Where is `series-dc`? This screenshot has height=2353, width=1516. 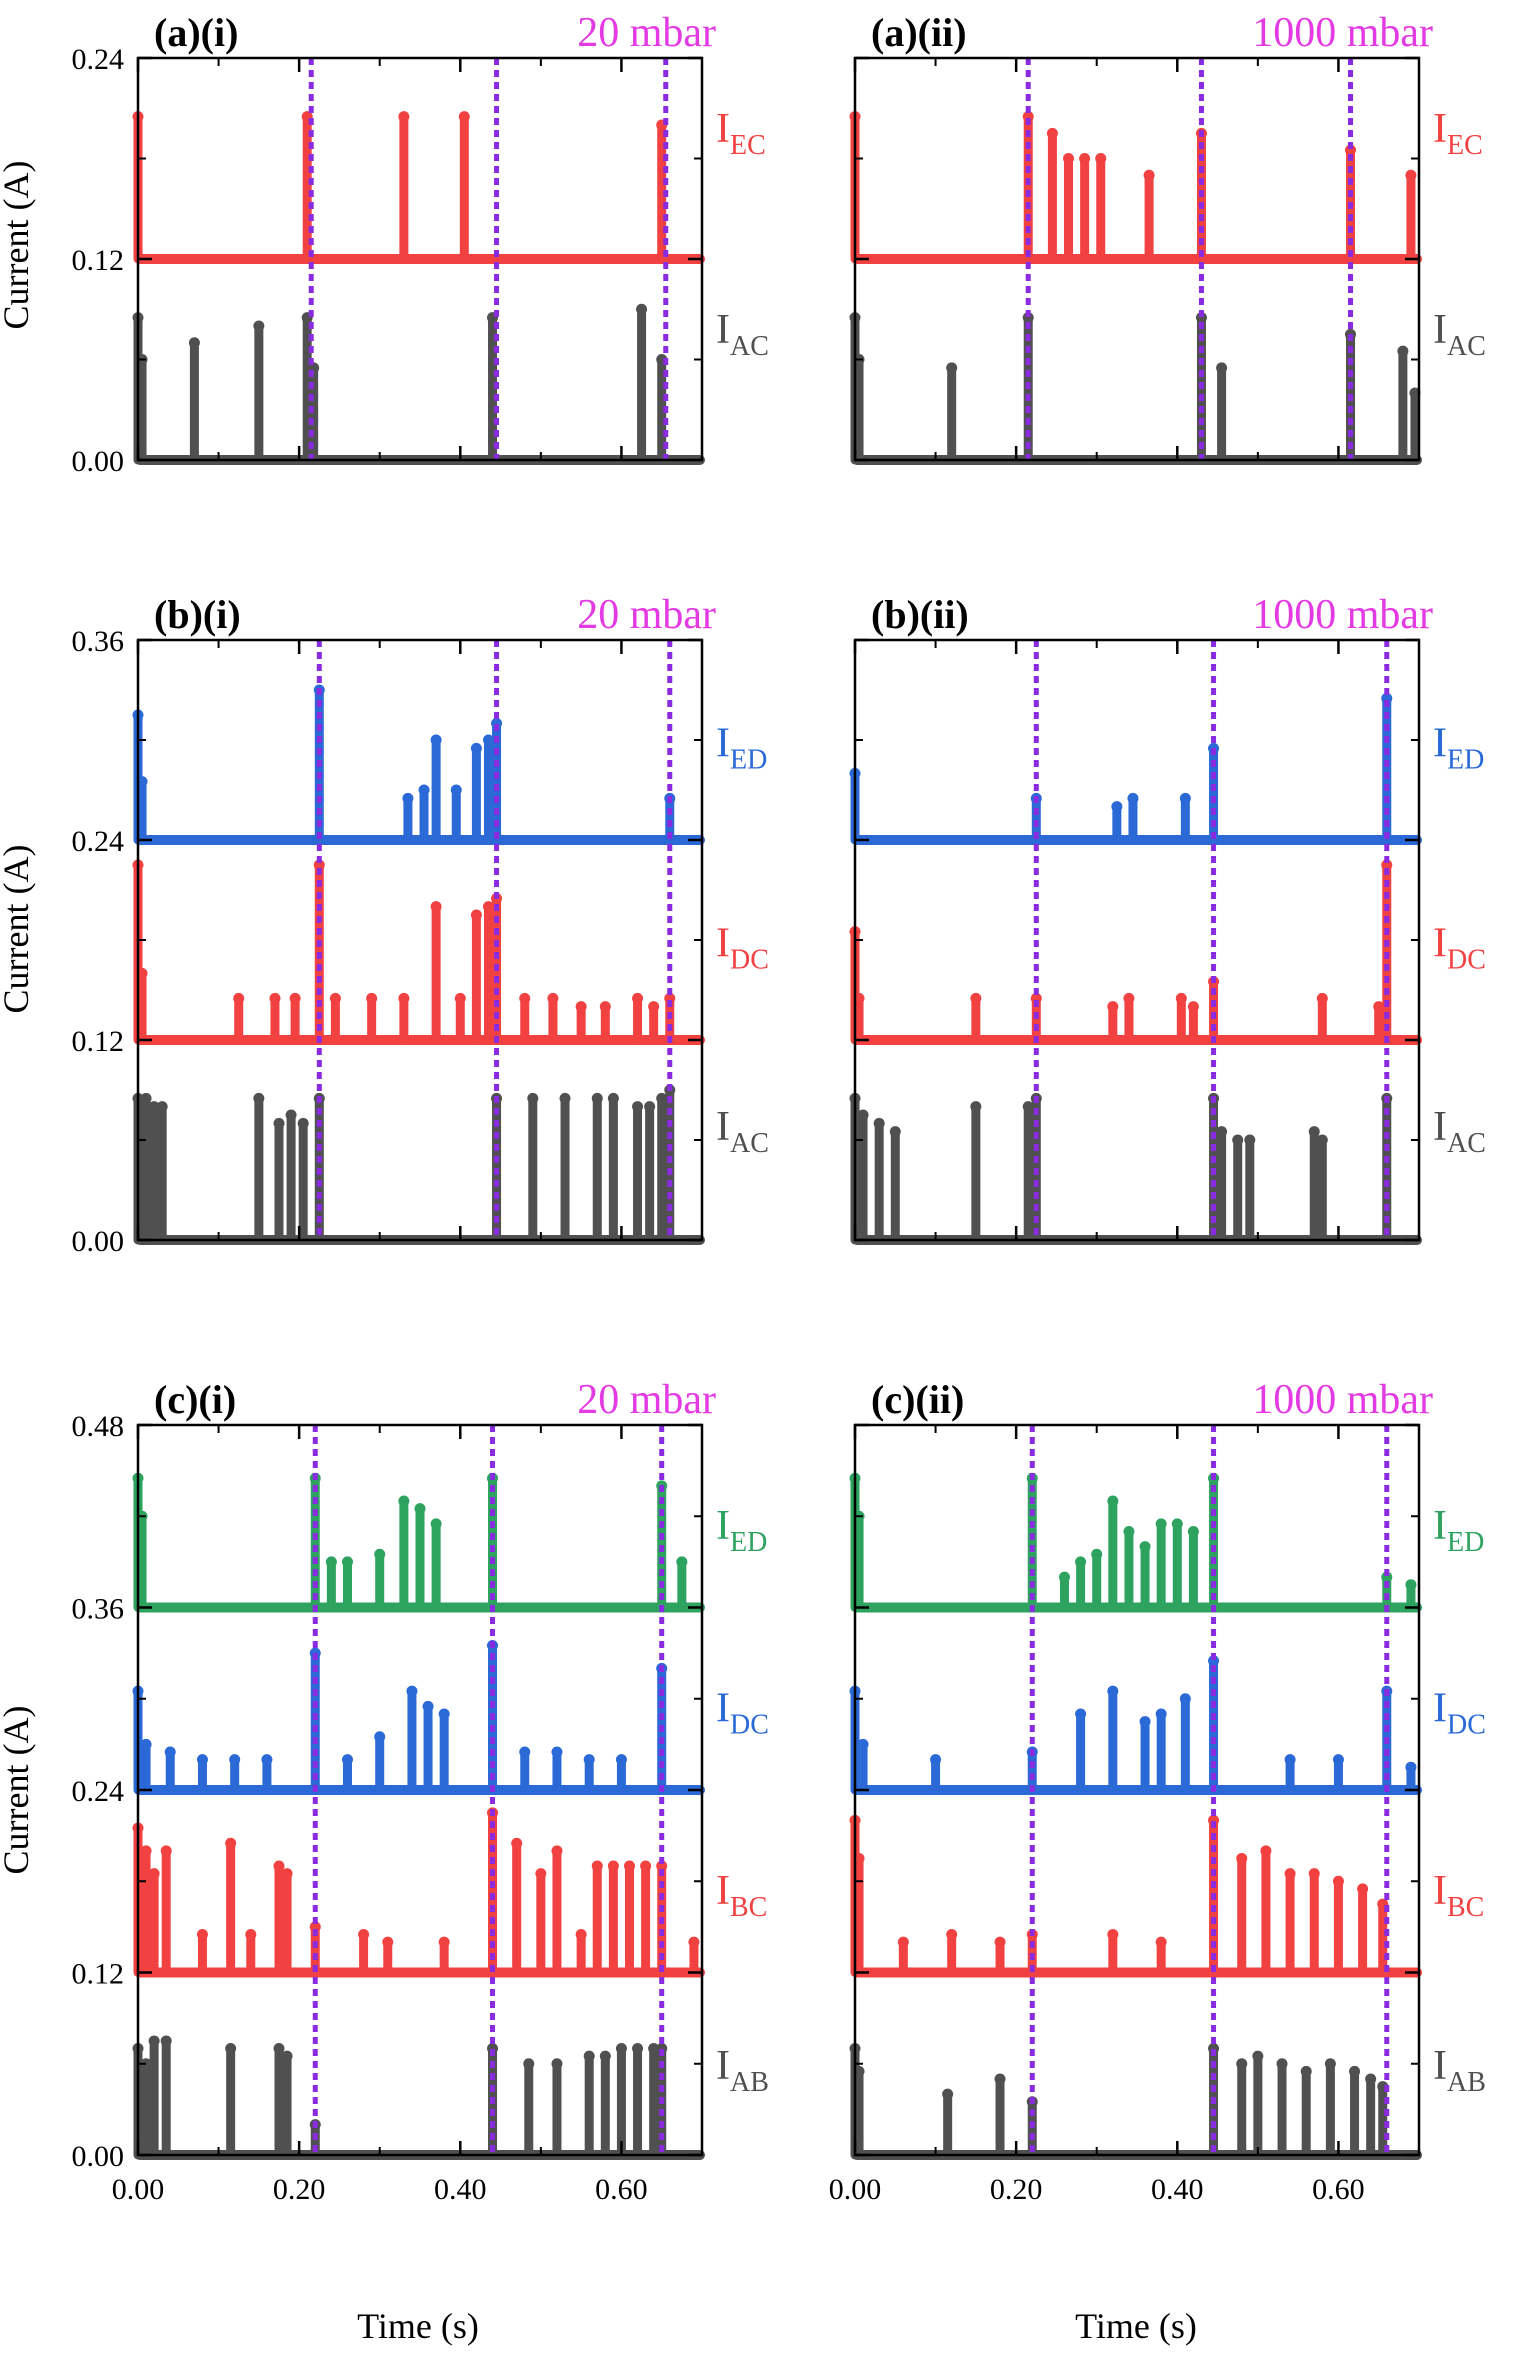 series-dc is located at coordinates (418, 952).